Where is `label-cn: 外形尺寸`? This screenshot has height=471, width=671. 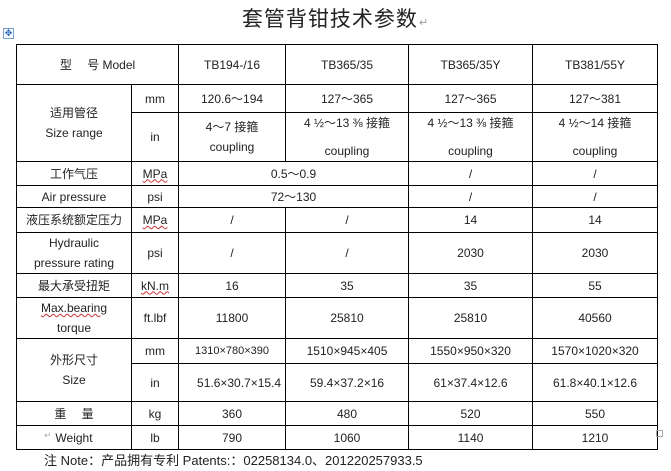 label-cn: 外形尺寸 is located at coordinates (73, 360).